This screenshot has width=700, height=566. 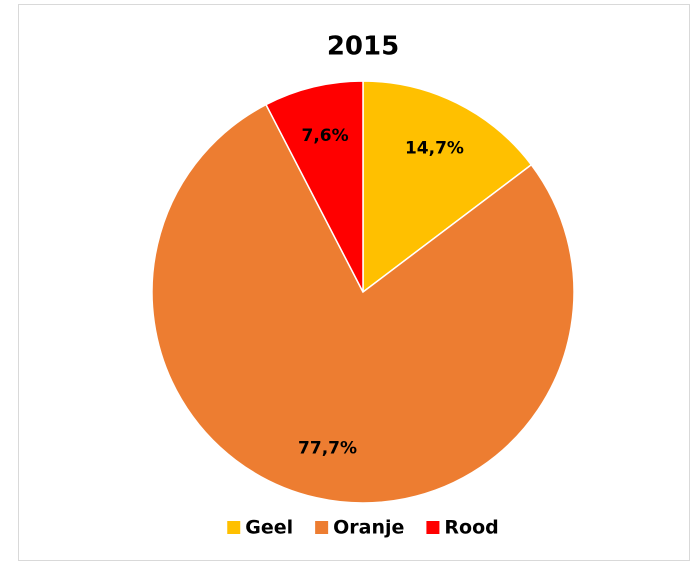 What do you see at coordinates (324, 136) in the screenshot?
I see `data-label: 7,6%` at bounding box center [324, 136].